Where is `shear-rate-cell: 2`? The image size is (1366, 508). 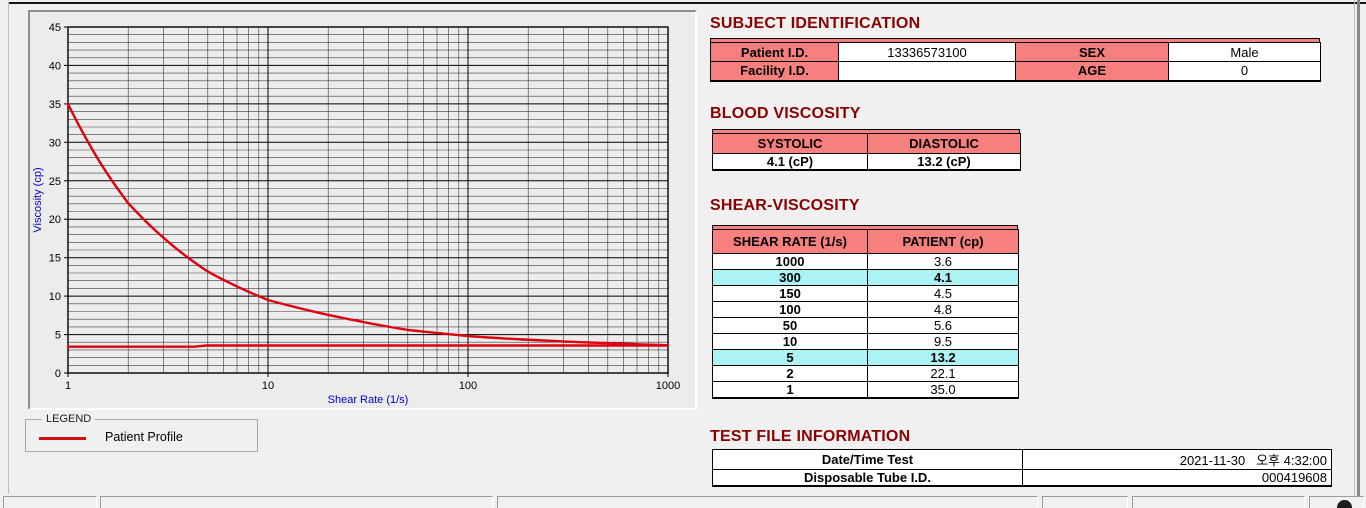
shear-rate-cell: 2 is located at coordinates (790, 373).